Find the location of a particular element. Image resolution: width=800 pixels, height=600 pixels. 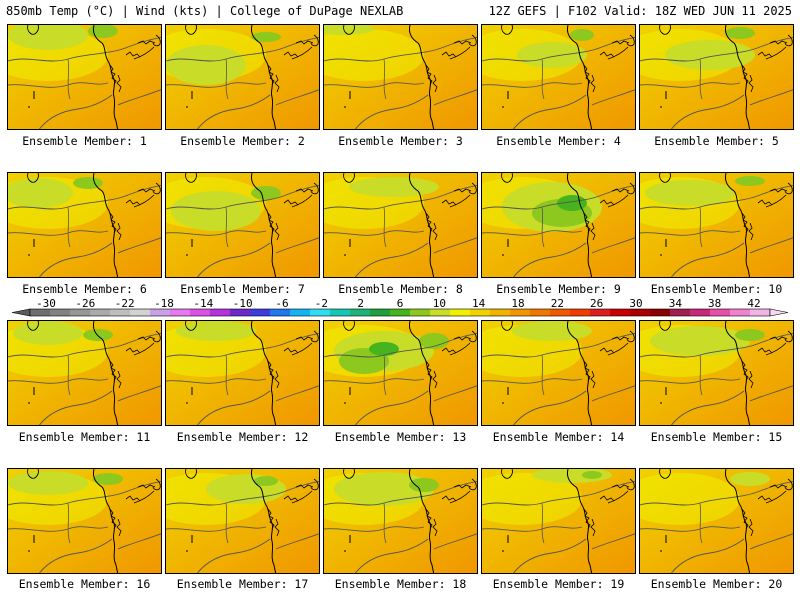

colorbar-tick-label: 22 is located at coordinates (557, 303).